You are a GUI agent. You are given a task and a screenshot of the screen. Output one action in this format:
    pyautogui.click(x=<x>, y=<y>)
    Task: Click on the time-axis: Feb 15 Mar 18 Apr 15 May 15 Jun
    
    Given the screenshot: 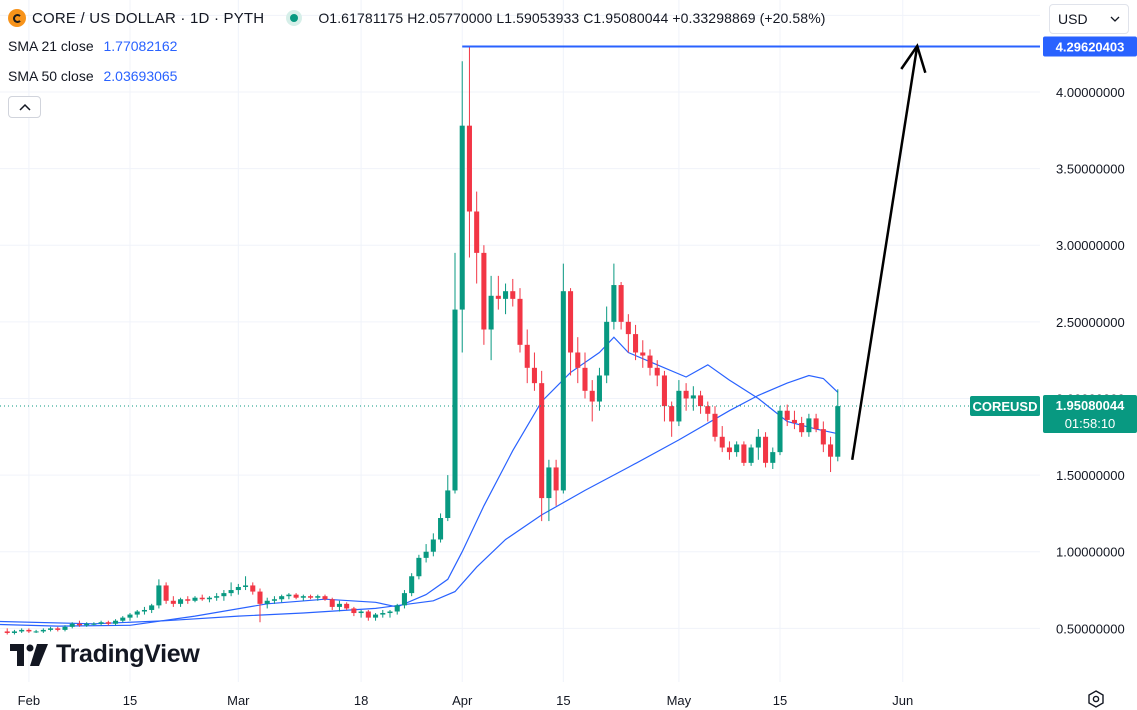 What is the action you would take?
    pyautogui.click(x=466, y=700)
    